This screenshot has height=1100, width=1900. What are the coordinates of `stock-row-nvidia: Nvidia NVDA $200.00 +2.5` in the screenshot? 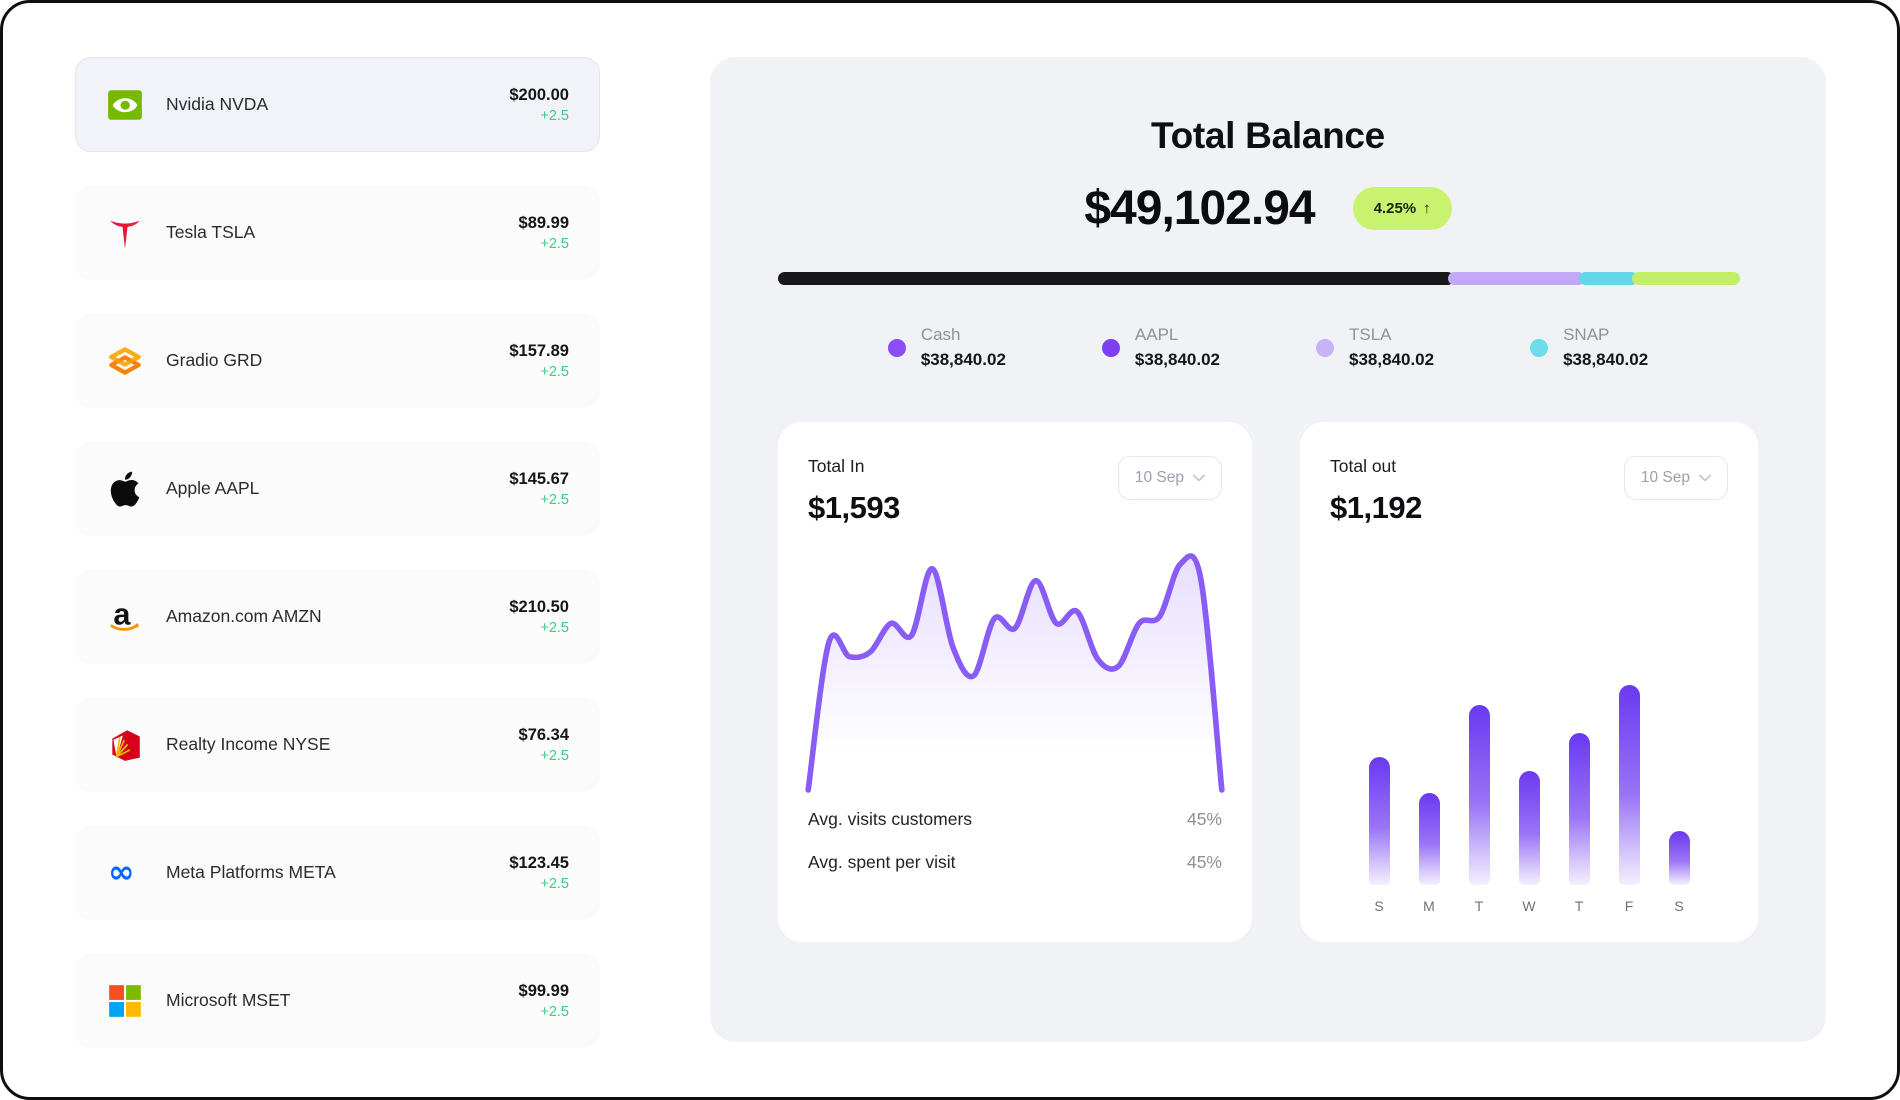 It's located at (337, 104).